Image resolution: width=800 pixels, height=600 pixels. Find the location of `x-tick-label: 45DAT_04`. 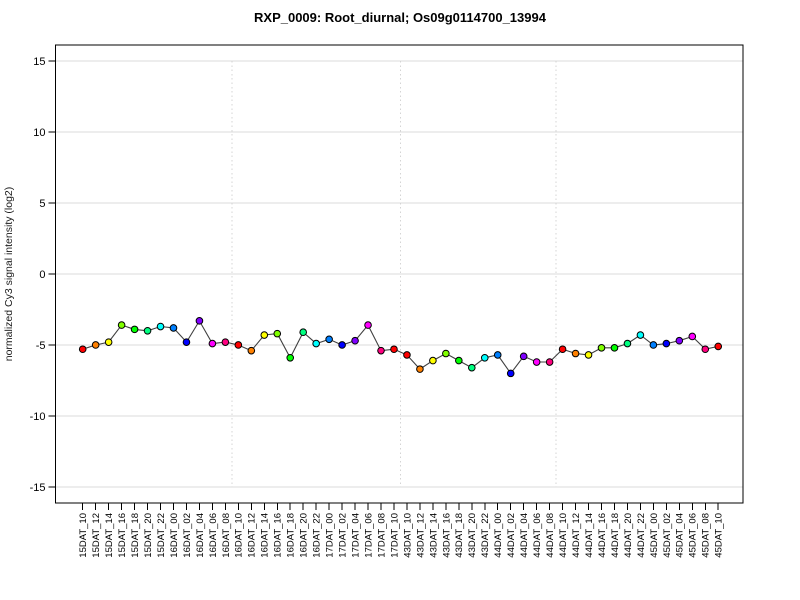

x-tick-label: 45DAT_04 is located at coordinates (680, 535).